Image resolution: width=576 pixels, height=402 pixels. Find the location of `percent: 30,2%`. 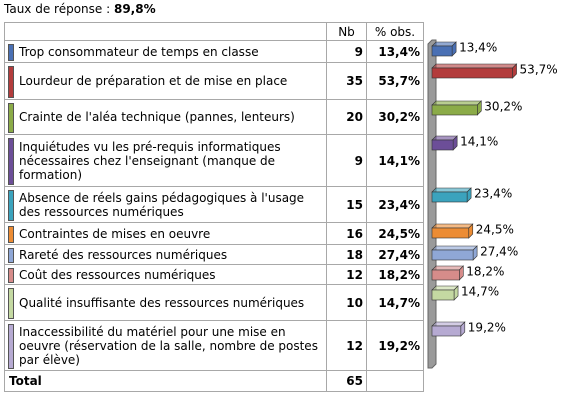

percent: 30,2% is located at coordinates (395, 117).